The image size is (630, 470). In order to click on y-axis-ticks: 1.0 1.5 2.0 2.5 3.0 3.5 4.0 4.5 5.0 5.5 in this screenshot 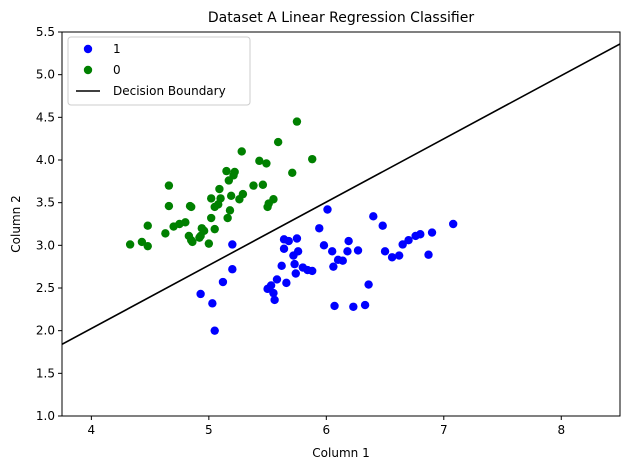, I will do `click(49, 224)`.